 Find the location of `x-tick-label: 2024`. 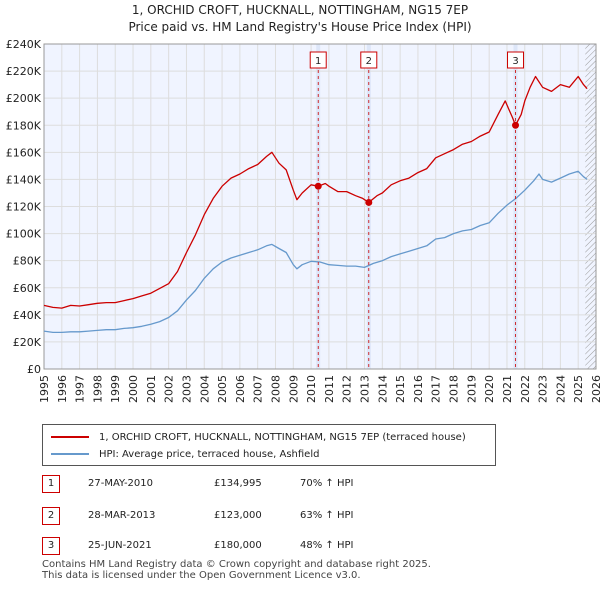

x-tick-label: 2024 is located at coordinates (560, 389).